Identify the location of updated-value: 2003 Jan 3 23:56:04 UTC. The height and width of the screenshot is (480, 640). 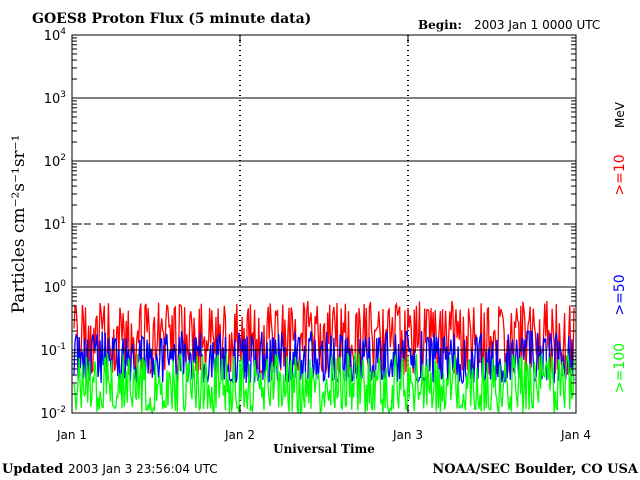
(143, 469).